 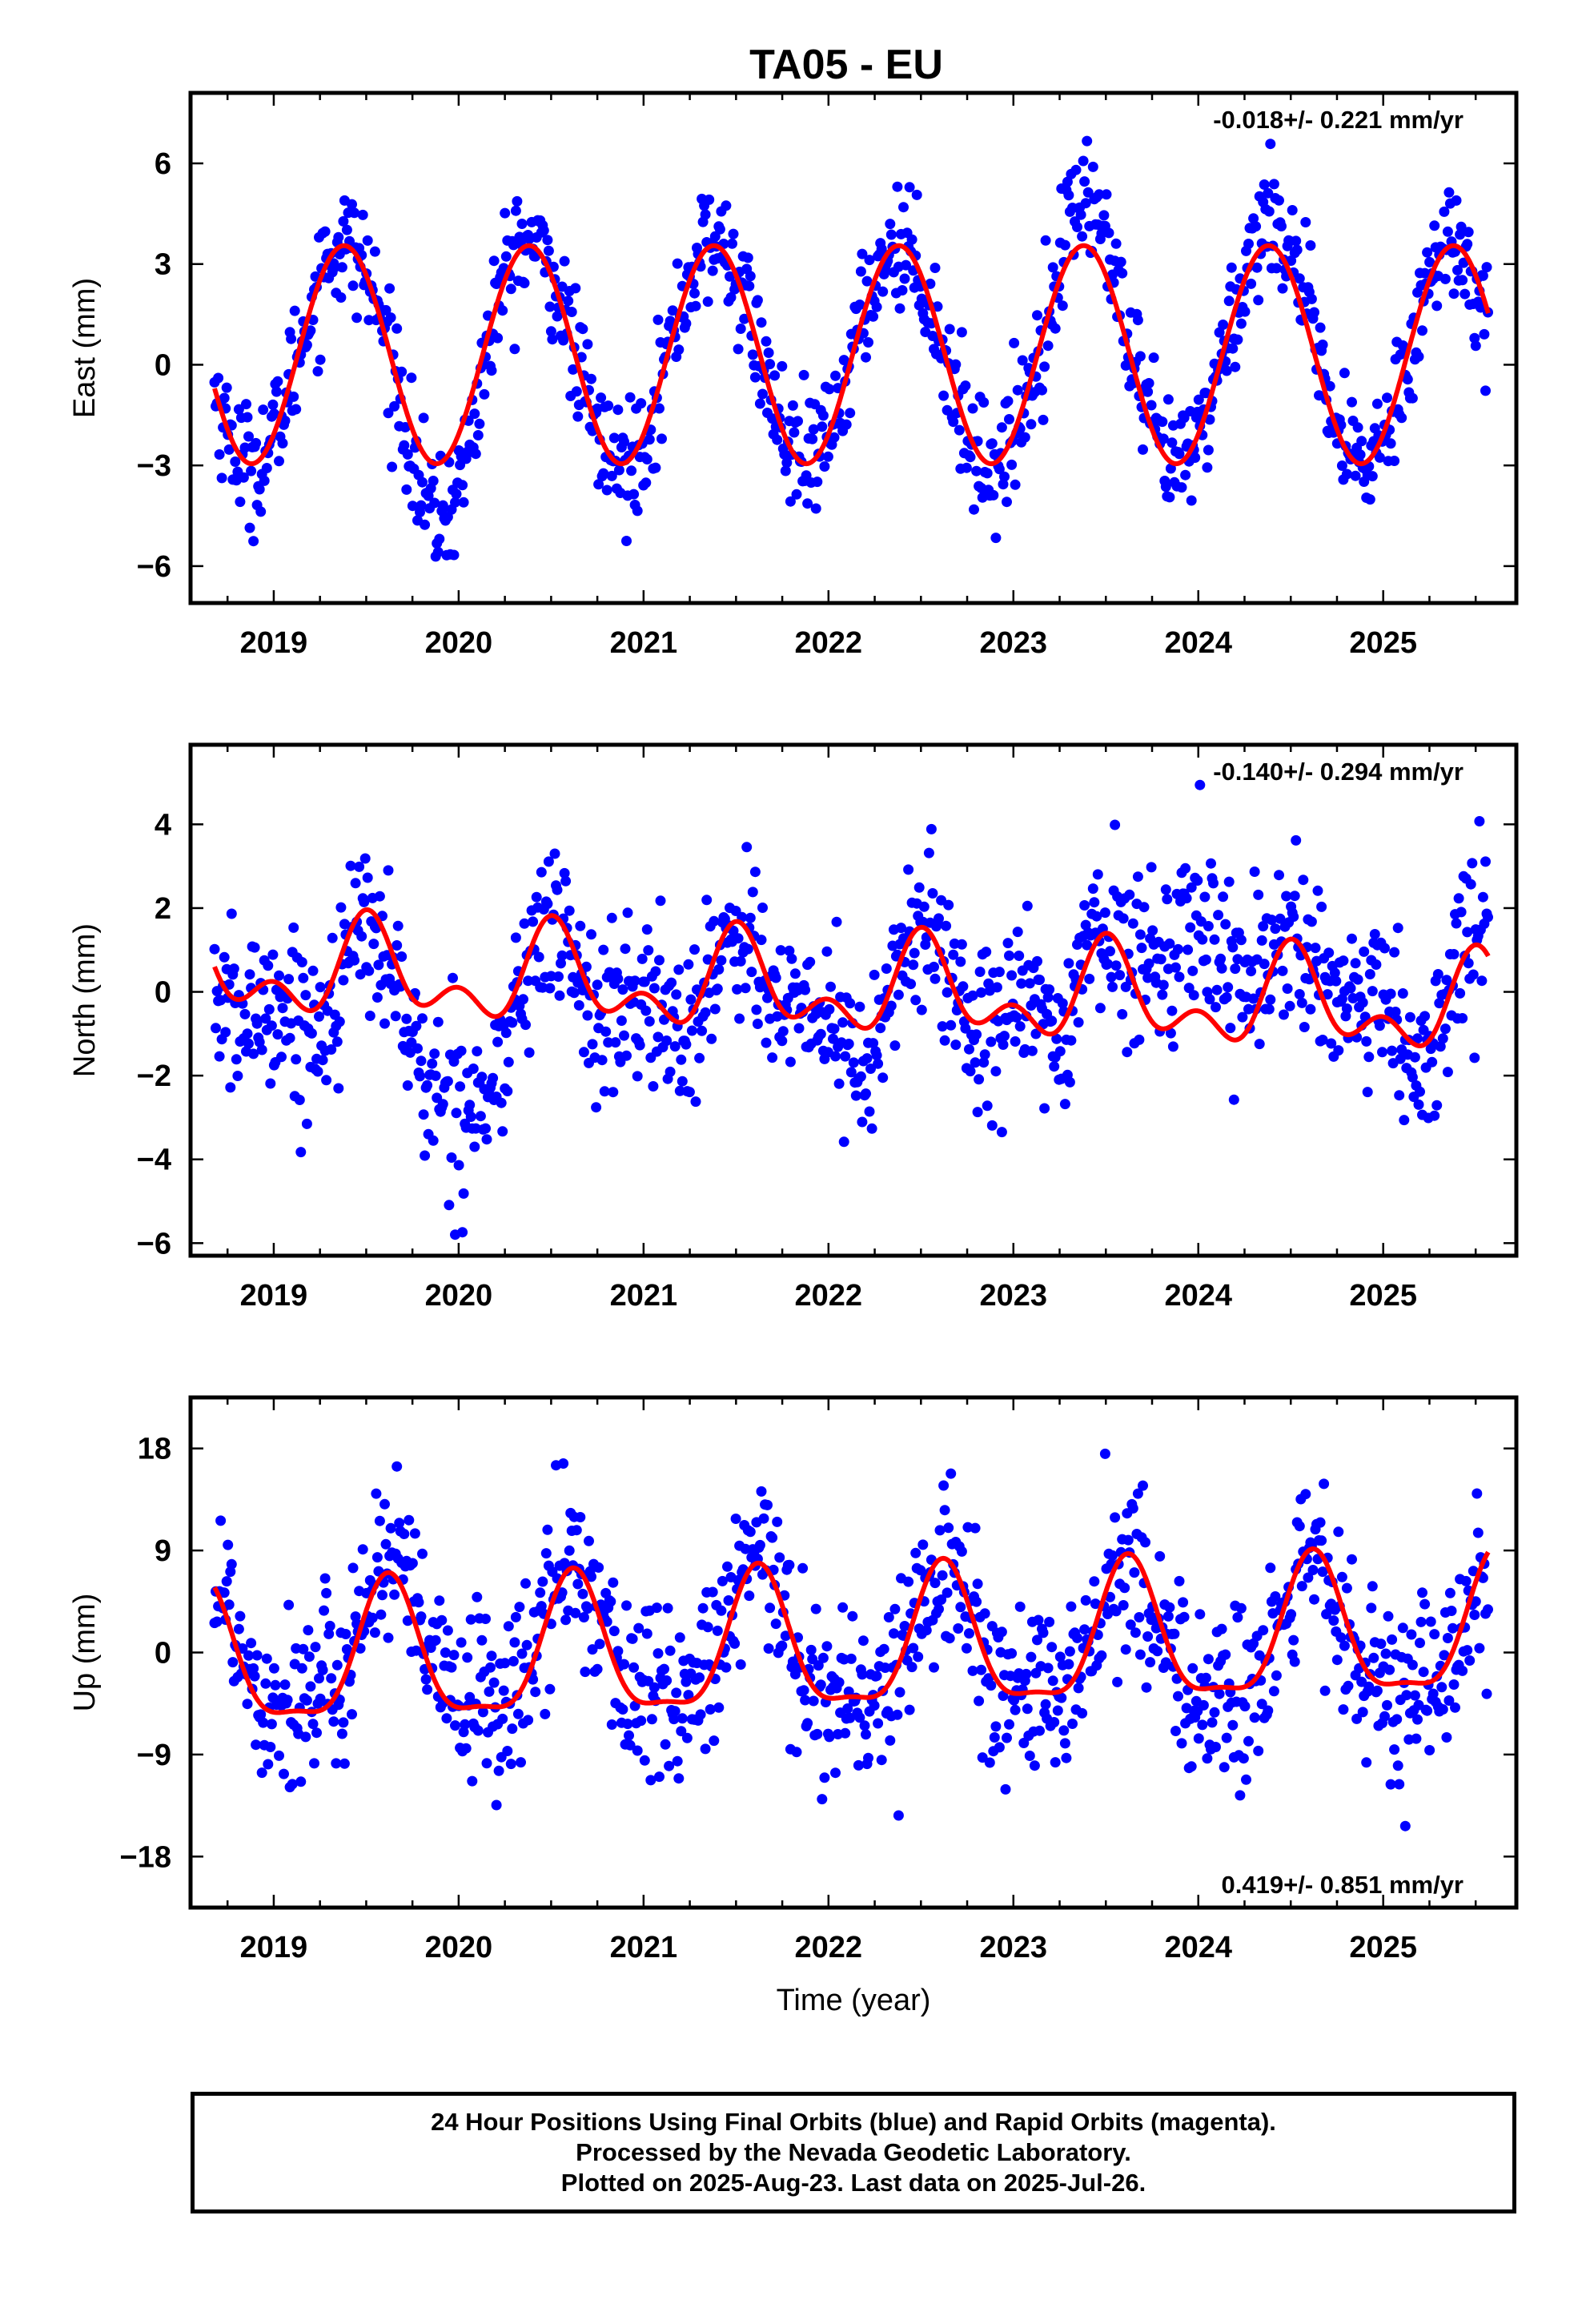 What do you see at coordinates (851, 977) in the screenshot?
I see `north-model-curve` at bounding box center [851, 977].